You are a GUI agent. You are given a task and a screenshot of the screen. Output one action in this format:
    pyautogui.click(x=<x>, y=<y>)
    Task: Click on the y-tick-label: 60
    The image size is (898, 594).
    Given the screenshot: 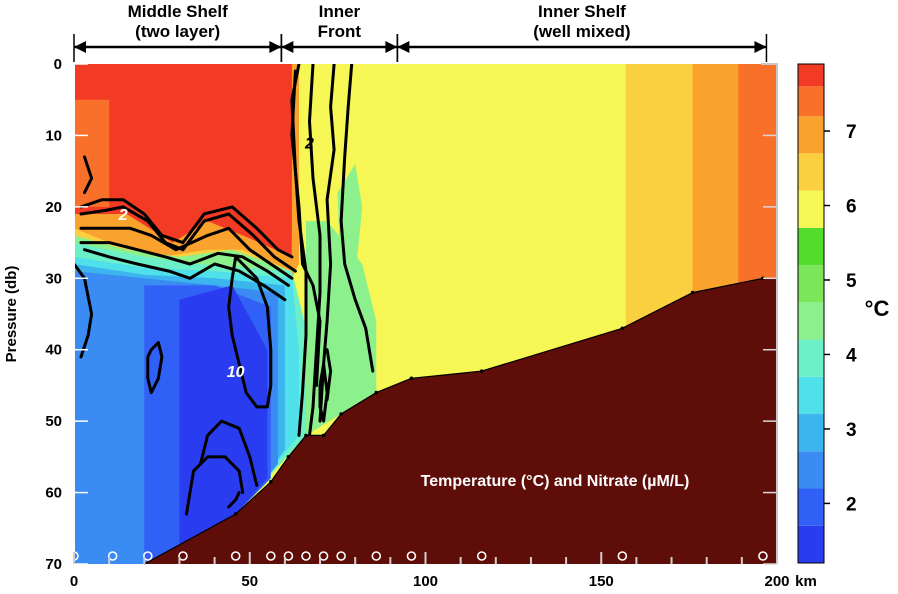 What is the action you would take?
    pyautogui.click(x=53, y=493)
    